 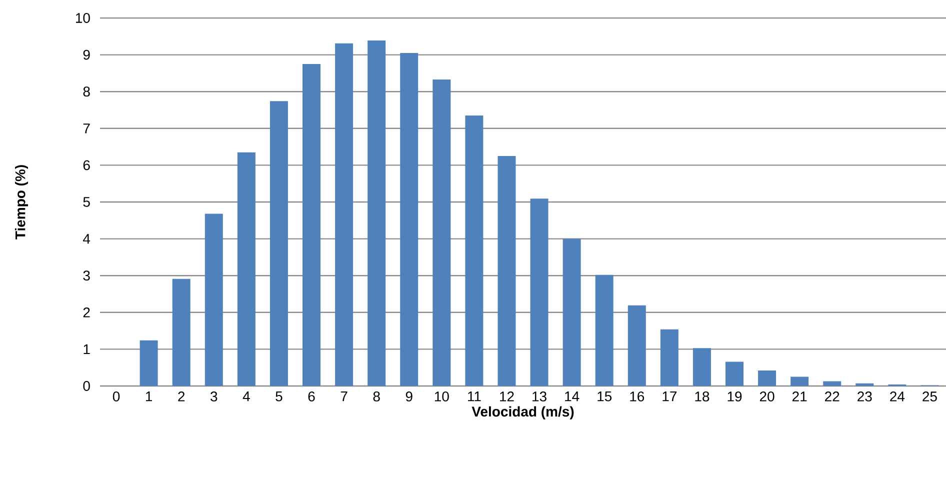 What do you see at coordinates (279, 397) in the screenshot?
I see `x-tick-label: 5` at bounding box center [279, 397].